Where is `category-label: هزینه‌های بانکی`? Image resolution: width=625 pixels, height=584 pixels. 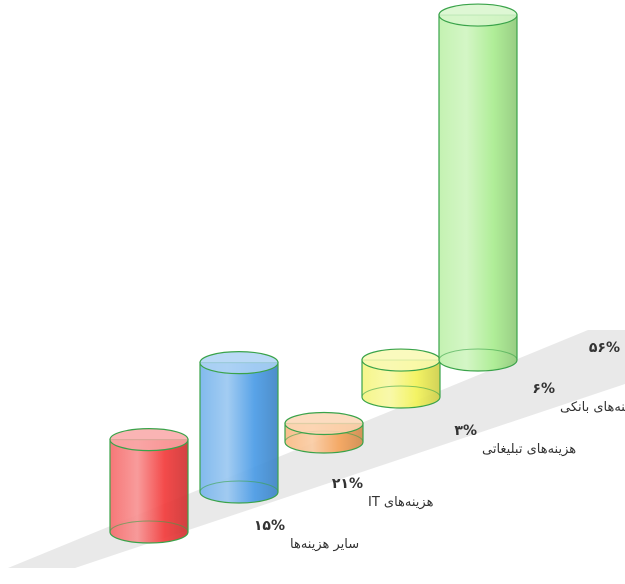 category-label: هزینه‌های بانکی is located at coordinates (592, 407).